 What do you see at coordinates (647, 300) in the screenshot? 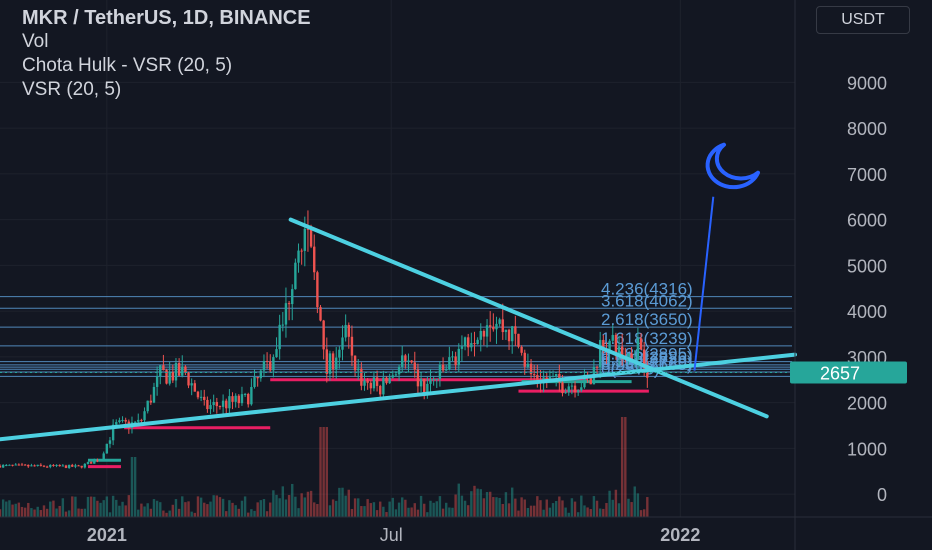
I see `fib-label: 3.618(4062)` at bounding box center [647, 300].